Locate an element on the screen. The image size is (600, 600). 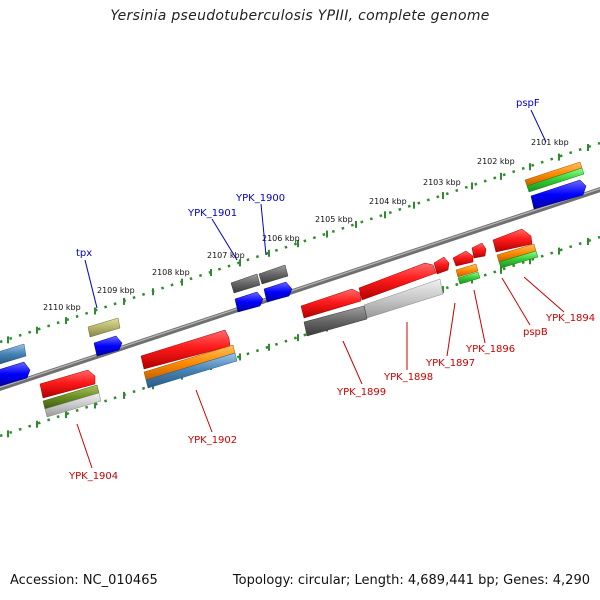
label-YPK_1899: YPK_1899 is located at coordinates (361, 392).